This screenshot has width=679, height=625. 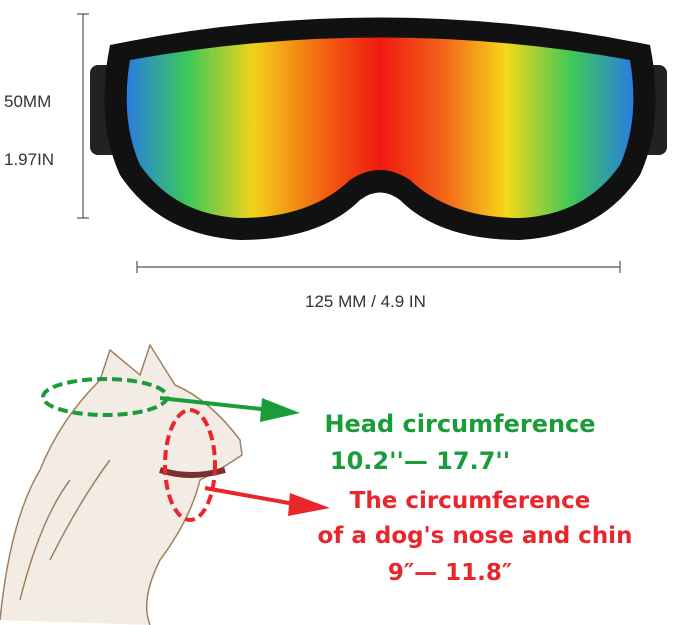 What do you see at coordinates (470, 501) in the screenshot?
I see `nose-circumference-title: The circumference` at bounding box center [470, 501].